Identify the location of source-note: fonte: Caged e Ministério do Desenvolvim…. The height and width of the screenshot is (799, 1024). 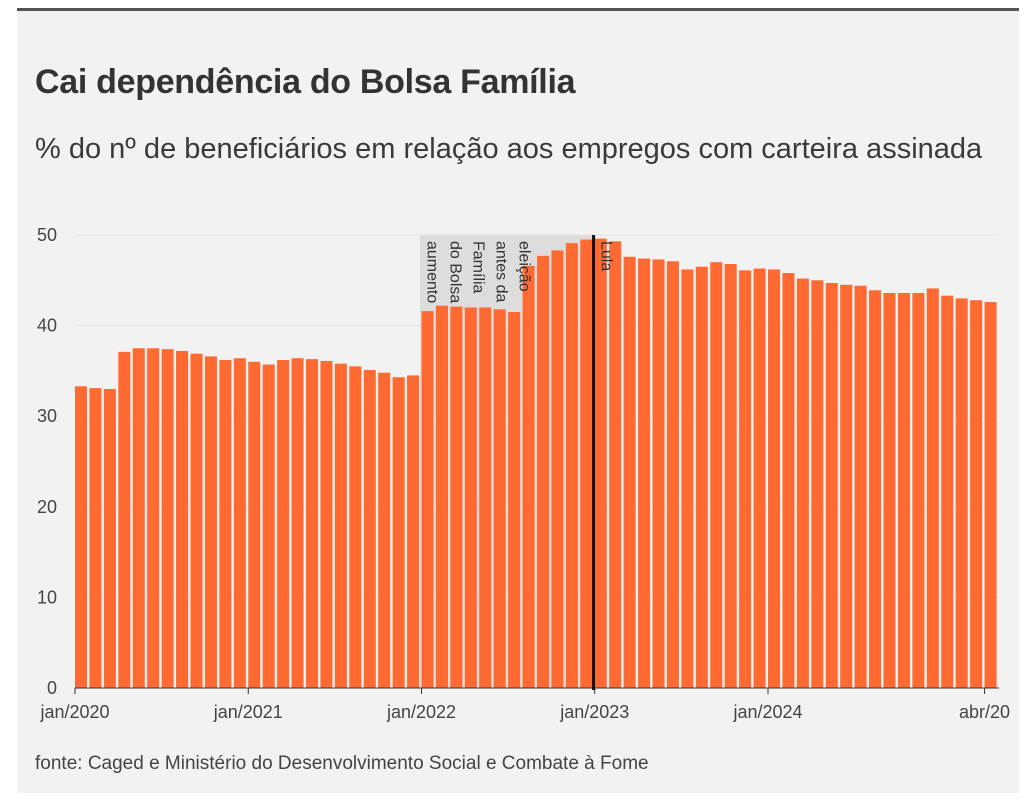
(342, 763).